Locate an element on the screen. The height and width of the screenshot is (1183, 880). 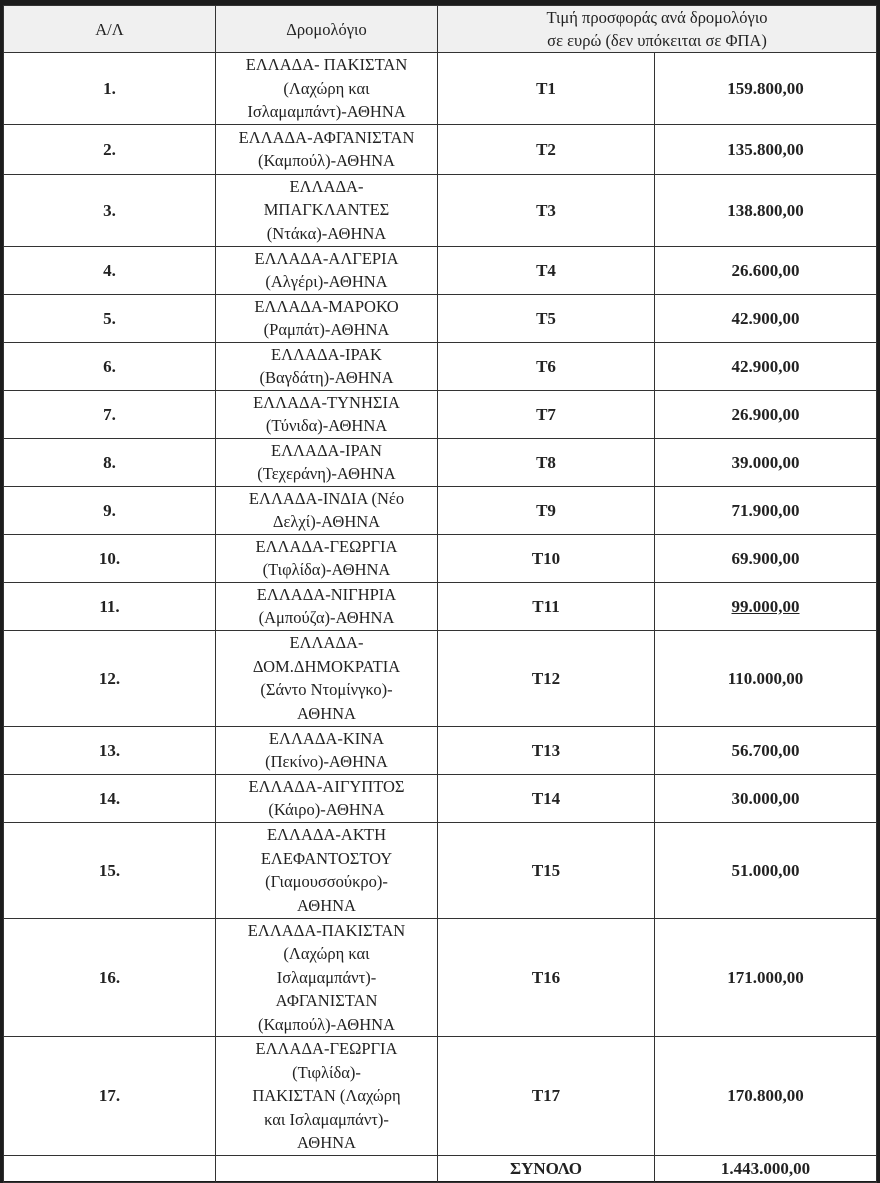
price-value: 170.800,00 is located at coordinates (765, 1096).